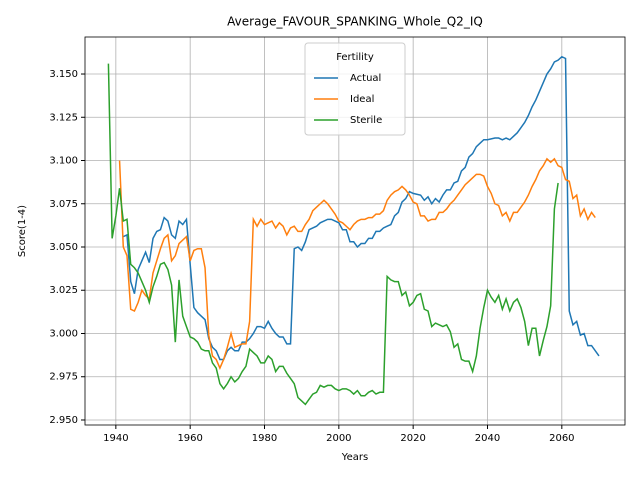 This screenshot has width=640, height=480. Describe the element at coordinates (354, 457) in the screenshot. I see `x-axis-label: Years` at that location.